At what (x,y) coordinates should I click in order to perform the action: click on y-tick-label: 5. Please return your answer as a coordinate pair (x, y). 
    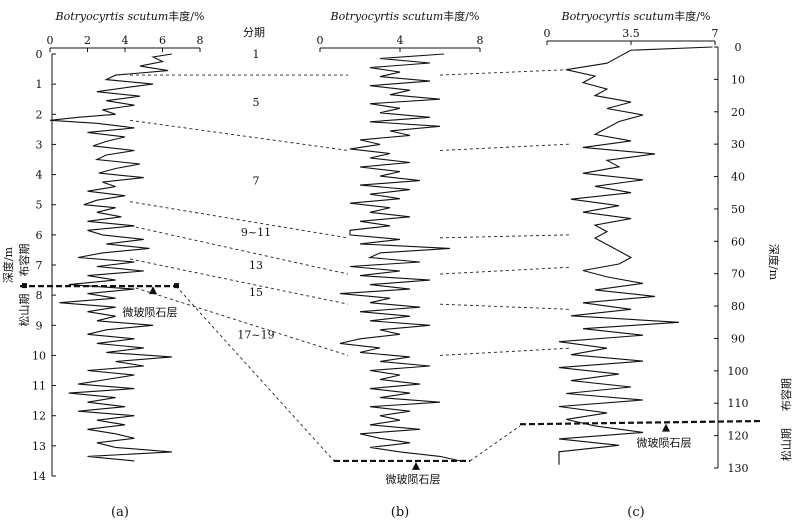
    Looking at the image, I should click on (39, 205).